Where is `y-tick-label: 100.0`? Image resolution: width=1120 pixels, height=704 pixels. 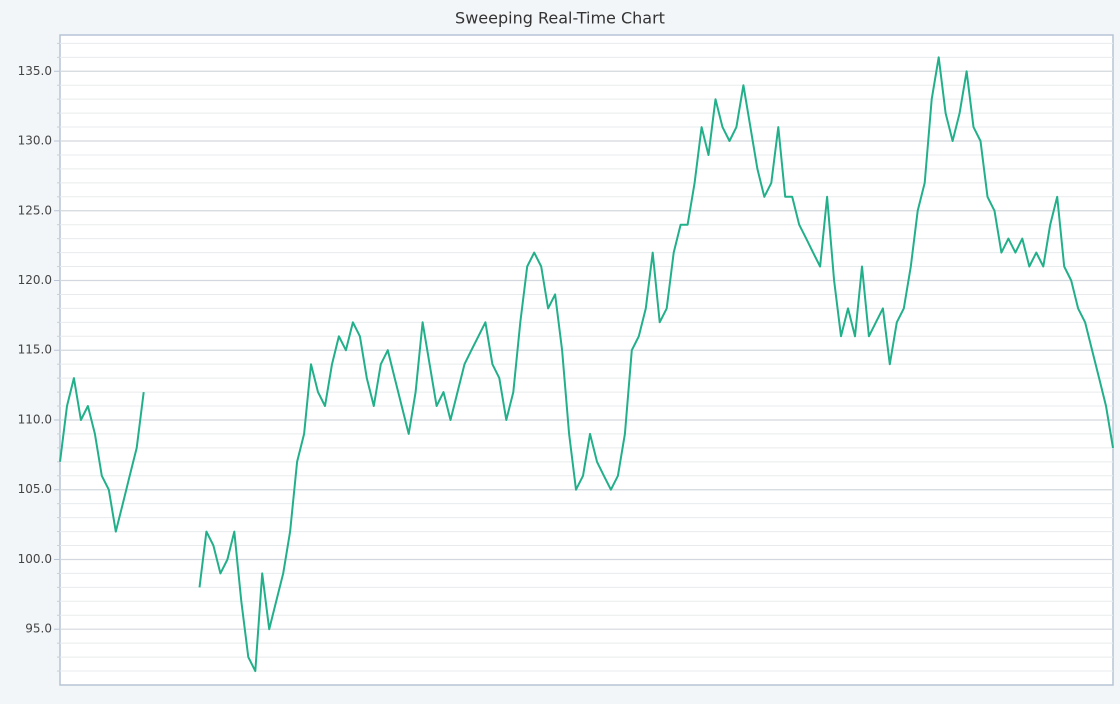
y-tick-label: 100.0 is located at coordinates (35, 559).